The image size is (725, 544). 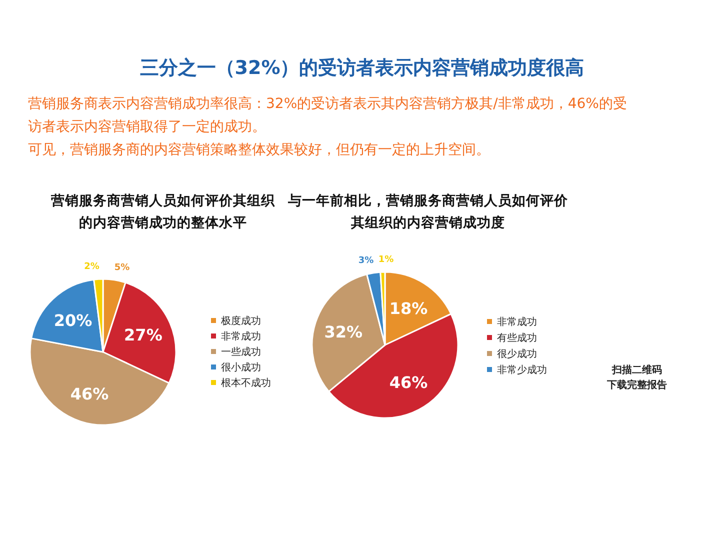 What do you see at coordinates (241, 368) in the screenshot?
I see `legend-label: 很小成功` at bounding box center [241, 368].